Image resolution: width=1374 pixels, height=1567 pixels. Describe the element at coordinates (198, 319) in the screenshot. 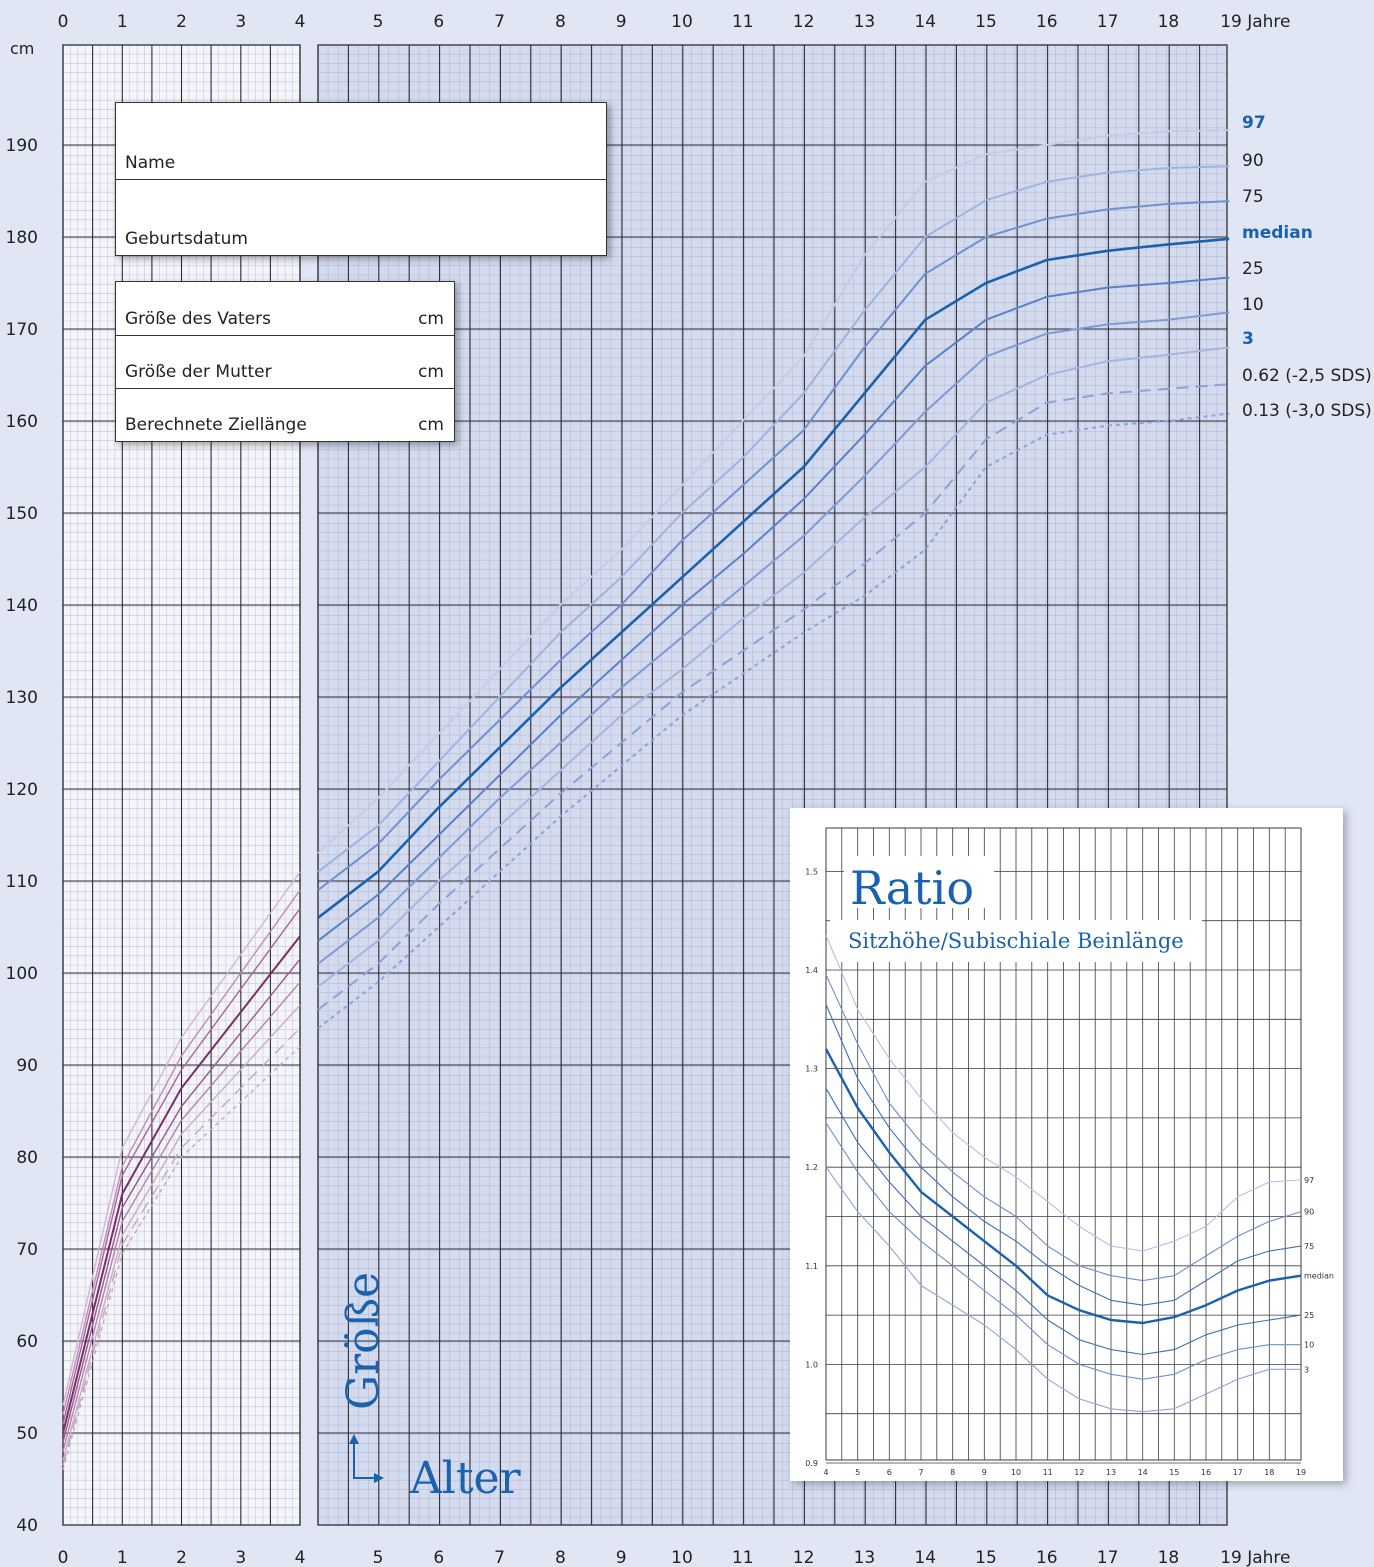

I see `father-height-label: Größe des Vaters` at that location.